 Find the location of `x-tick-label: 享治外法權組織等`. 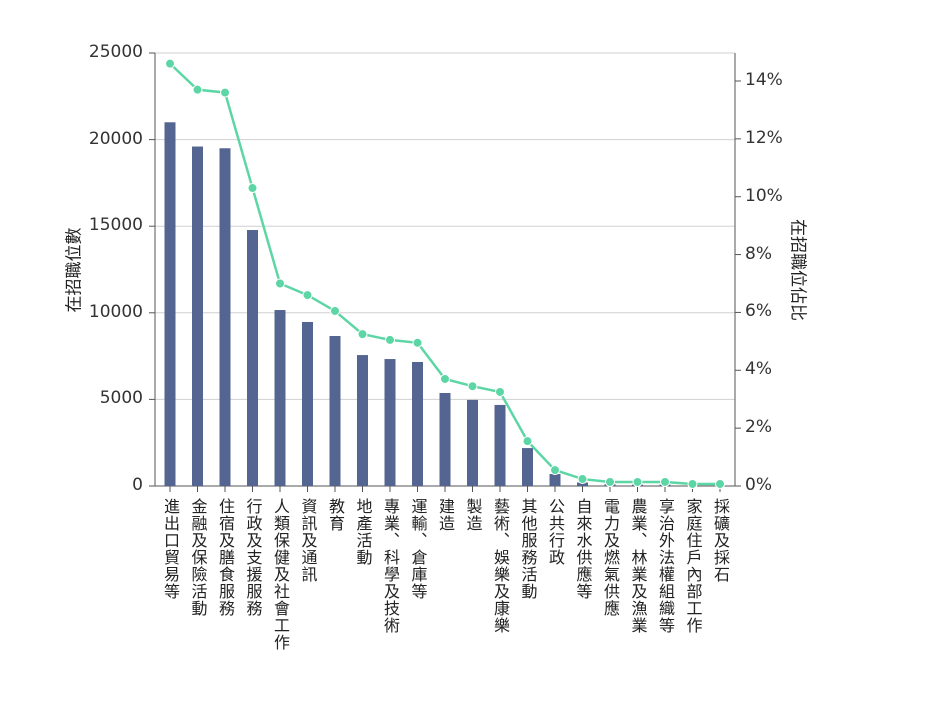

x-tick-label: 享治外法權組織等 is located at coordinates (665, 566).